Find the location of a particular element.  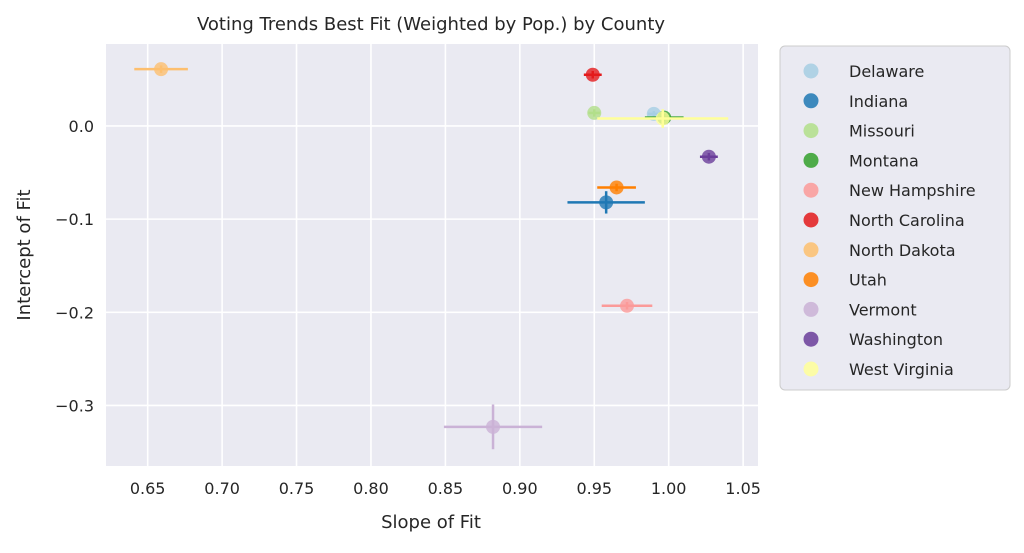

x-tick-label: 0.80 is located at coordinates (371, 488).